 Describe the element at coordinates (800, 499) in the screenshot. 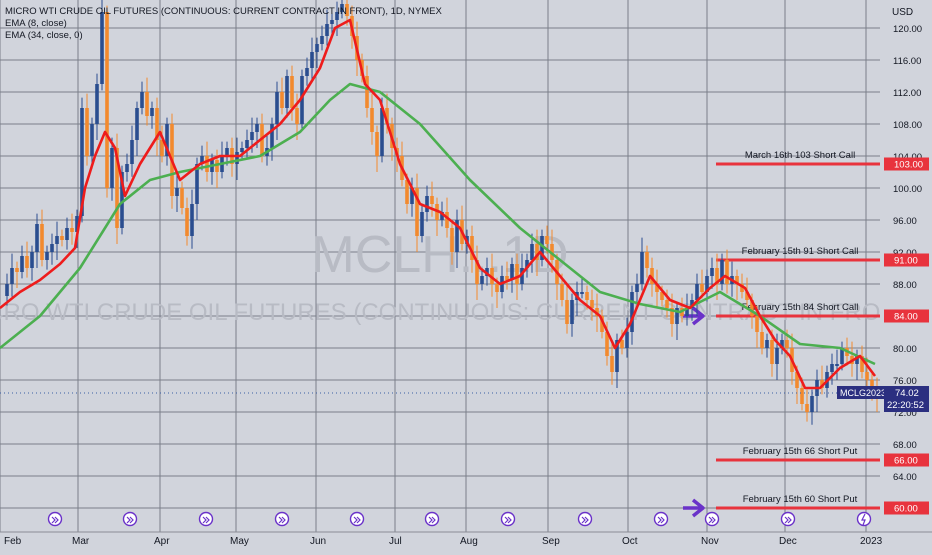

I see `level-label: February 15th 60 Short Put` at that location.